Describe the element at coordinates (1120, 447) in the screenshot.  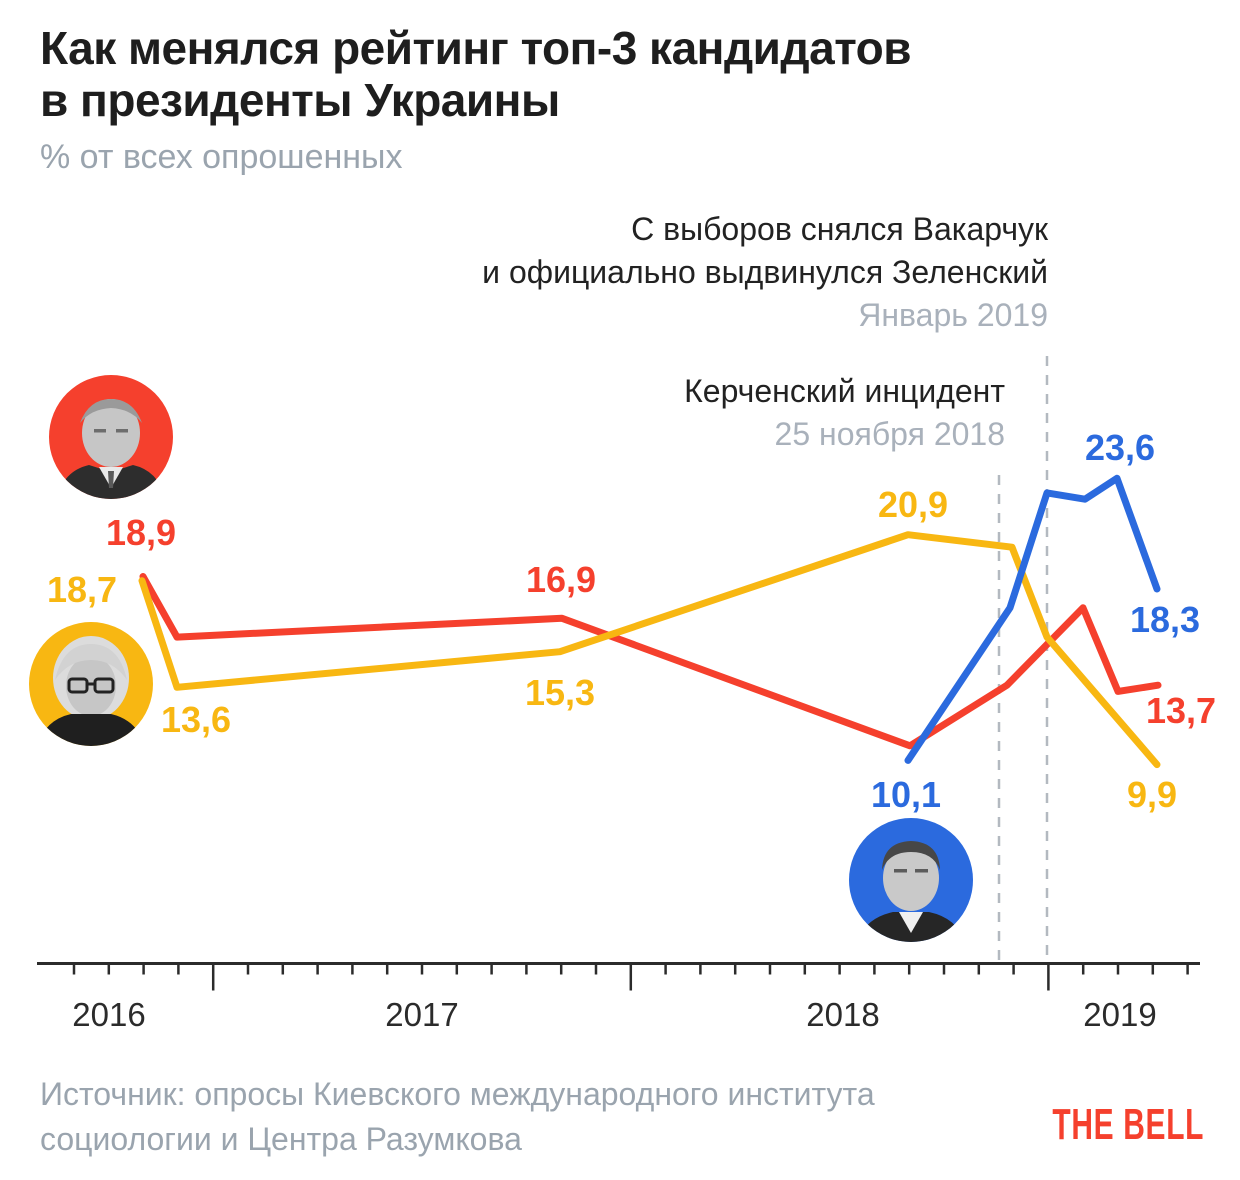
I see `value-label-zelensky-23.6: 23,6` at that location.